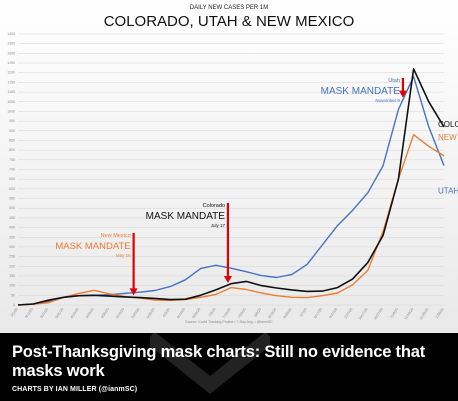 The height and width of the screenshot is (401, 458). What do you see at coordinates (12, 237) in the screenshot?
I see `y-tick-label: 350` at bounding box center [12, 237].